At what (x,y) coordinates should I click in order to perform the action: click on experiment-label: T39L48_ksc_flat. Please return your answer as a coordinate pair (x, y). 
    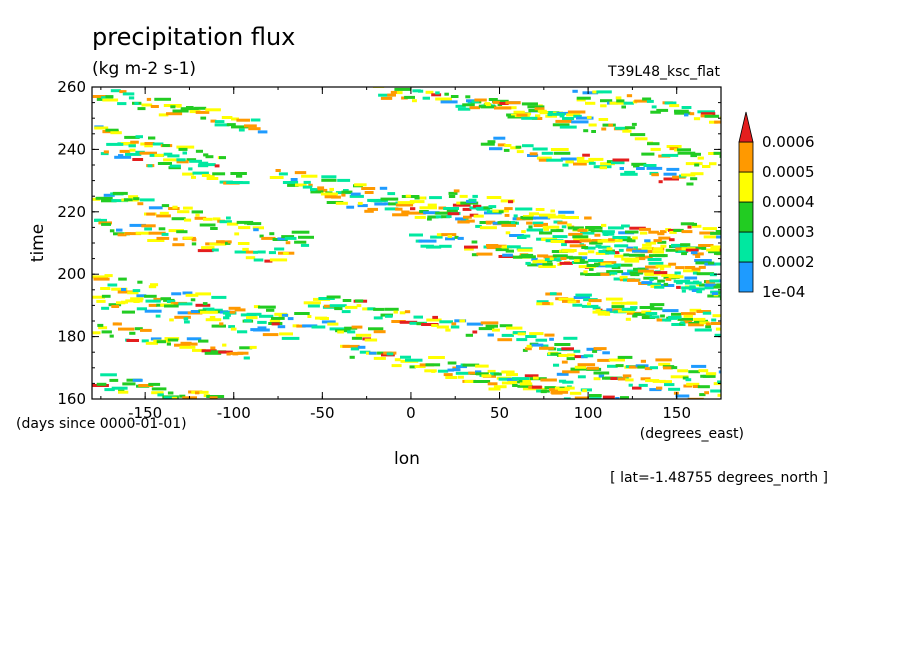
    Looking at the image, I should click on (663, 72).